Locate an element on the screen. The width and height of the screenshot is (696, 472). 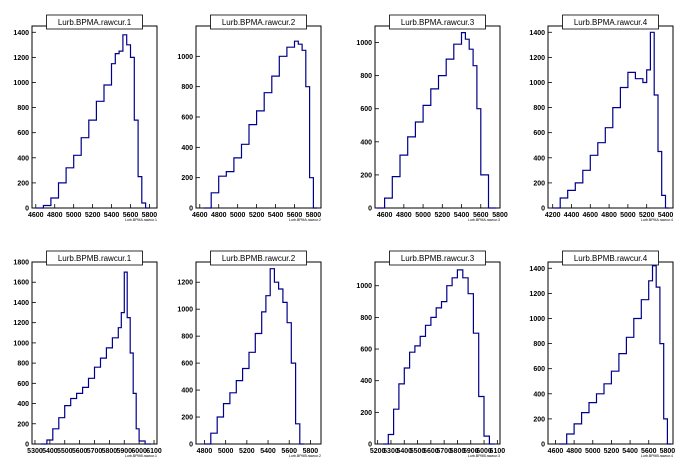
chart-title: Lurb.BPMB.rawcur.1 is located at coordinates (95, 258).